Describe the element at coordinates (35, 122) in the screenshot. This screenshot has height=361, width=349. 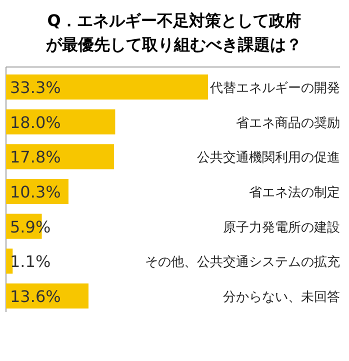
I see `data-label: 18.0%` at that location.